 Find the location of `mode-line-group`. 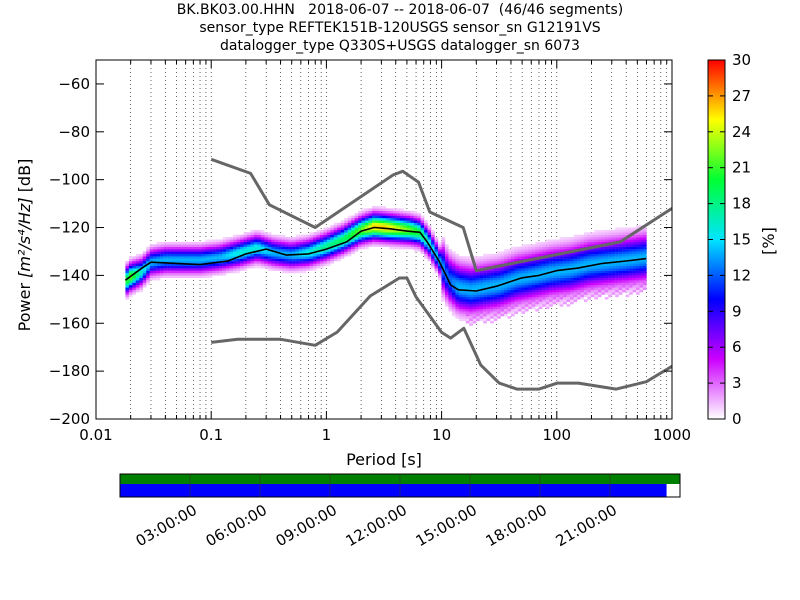

mode-line-group is located at coordinates (385, 259).